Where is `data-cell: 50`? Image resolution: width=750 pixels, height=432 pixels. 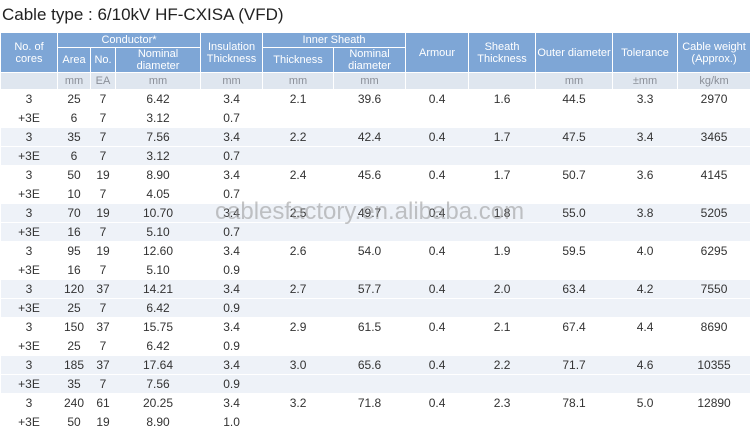 data-cell: 50 is located at coordinates (74, 422).